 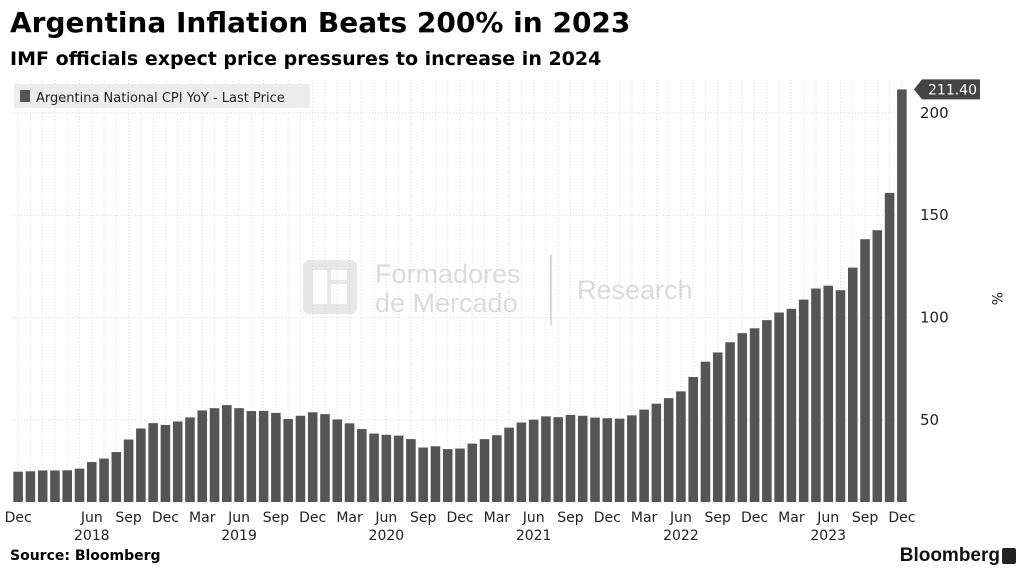 What do you see at coordinates (387, 536) in the screenshot?
I see `x-year-label: 2020` at bounding box center [387, 536].